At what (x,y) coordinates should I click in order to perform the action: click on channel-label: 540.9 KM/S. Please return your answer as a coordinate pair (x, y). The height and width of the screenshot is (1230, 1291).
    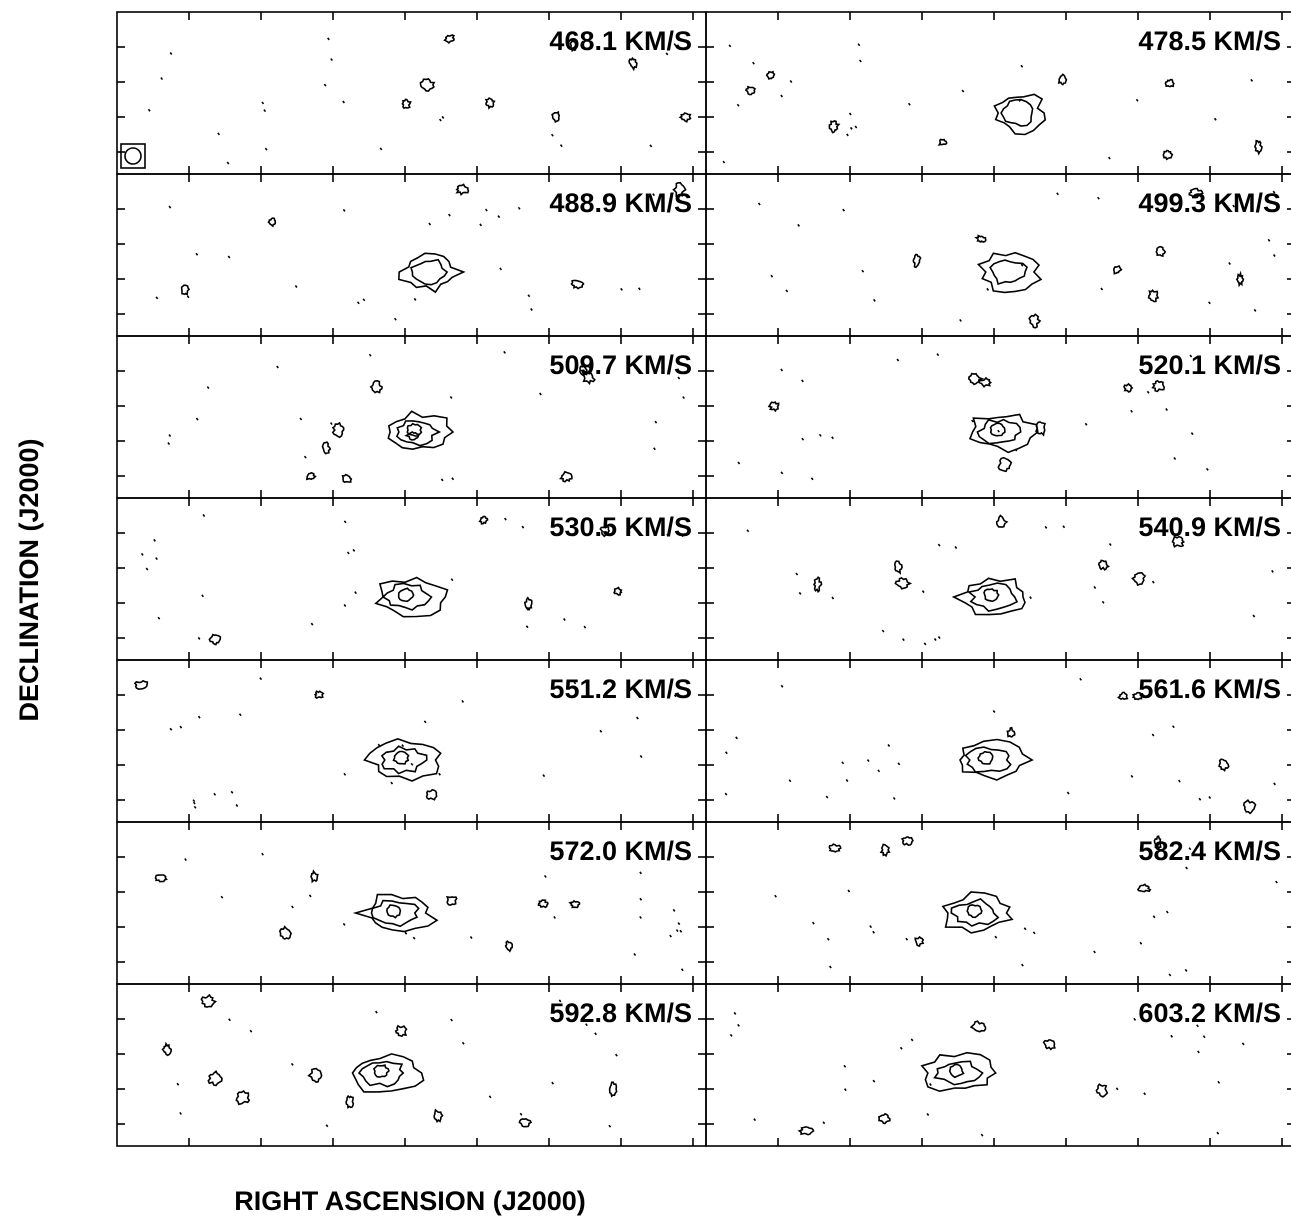
    Looking at the image, I should click on (1209, 527).